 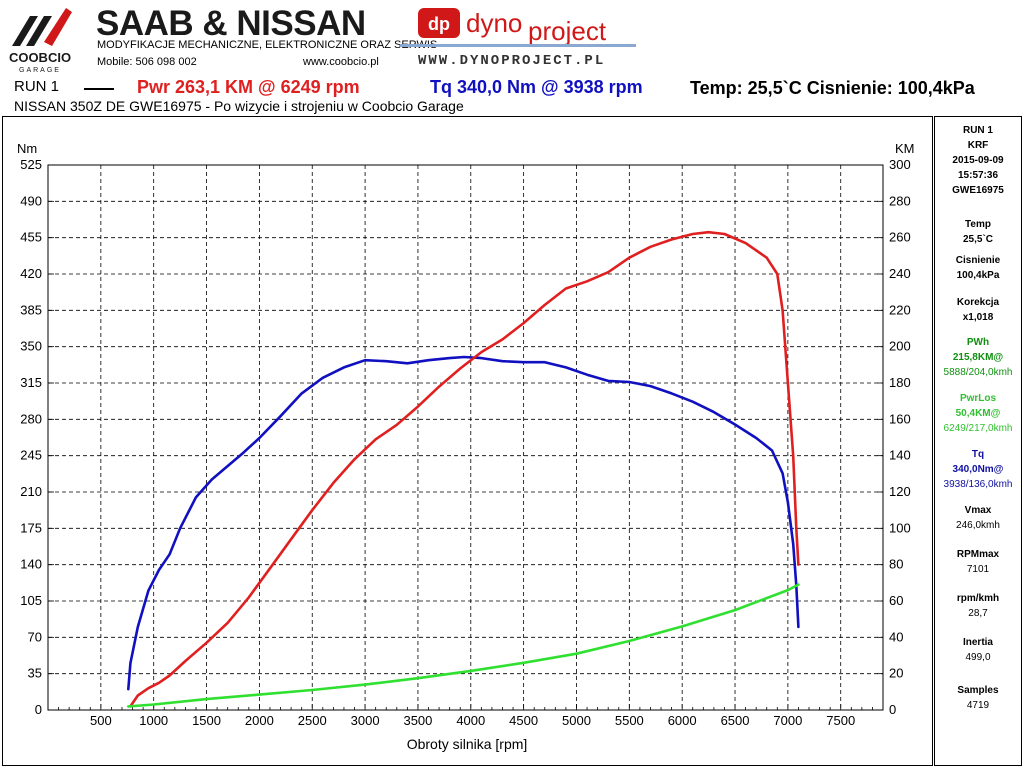 I want to click on x-tick-label: 3500, so click(x=417, y=720).